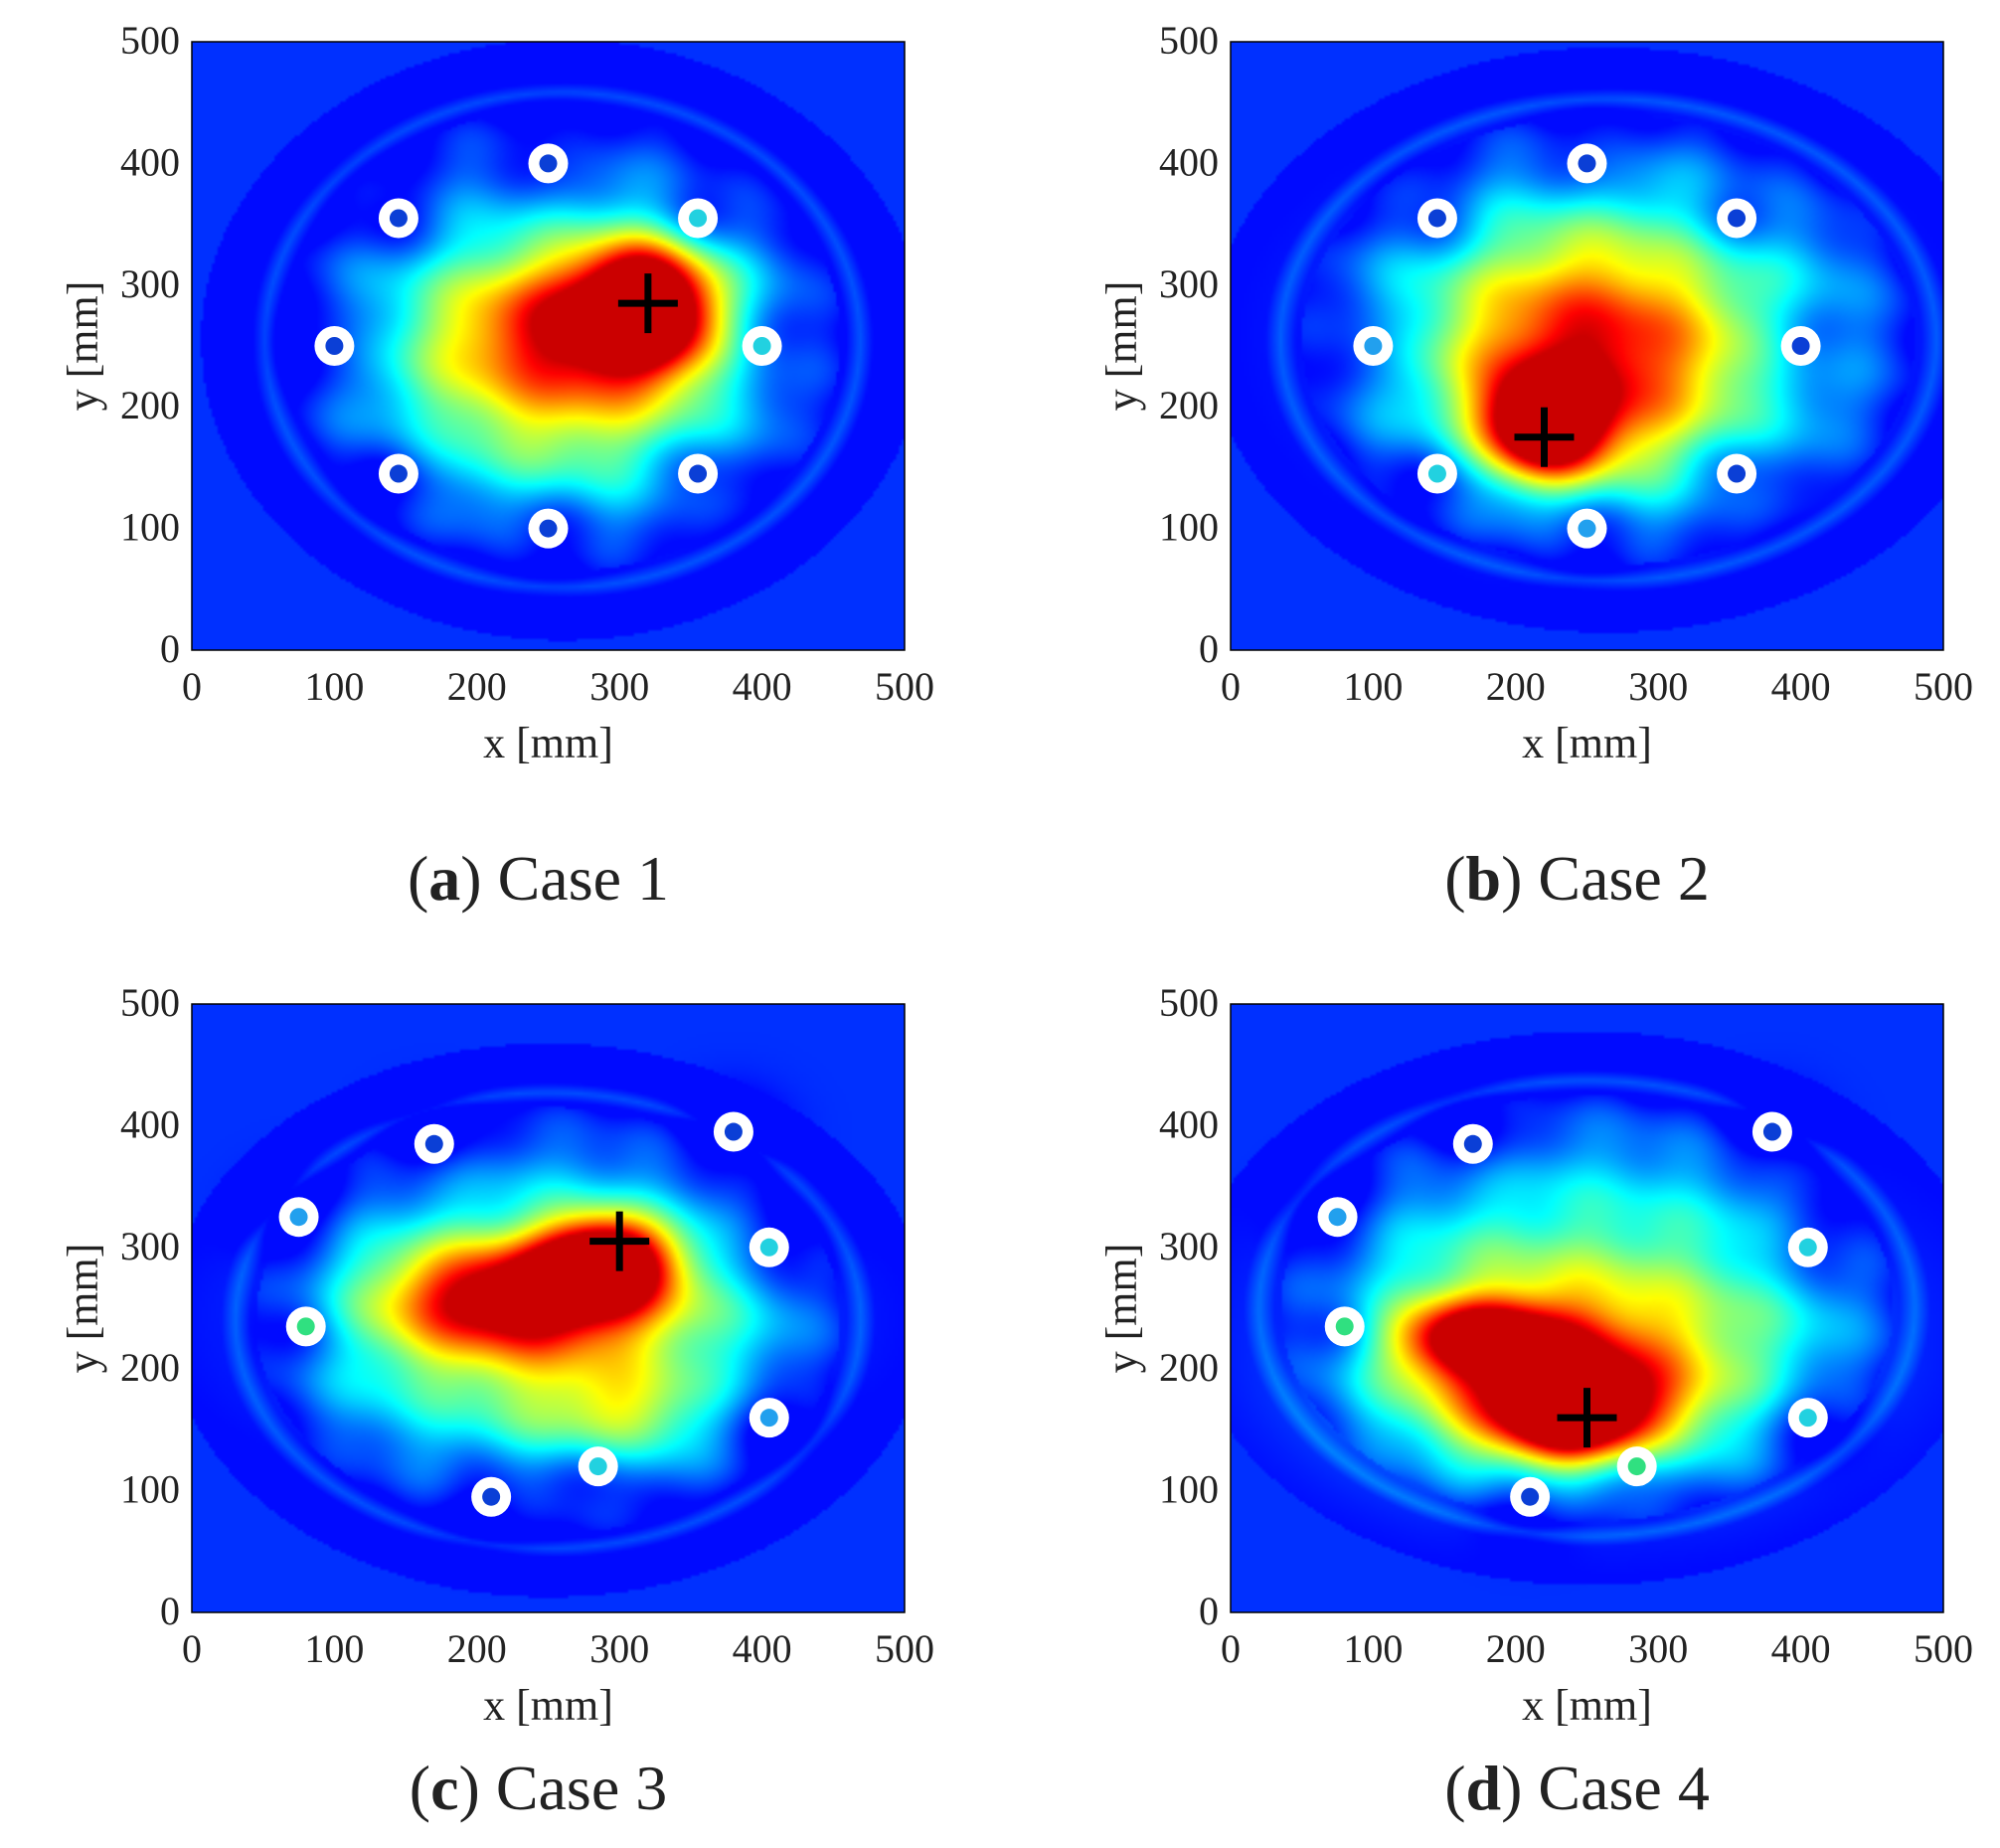 Image resolution: width=2000 pixels, height=1848 pixels. I want to click on panel-caption: (d) Case 4, so click(1577, 1788).